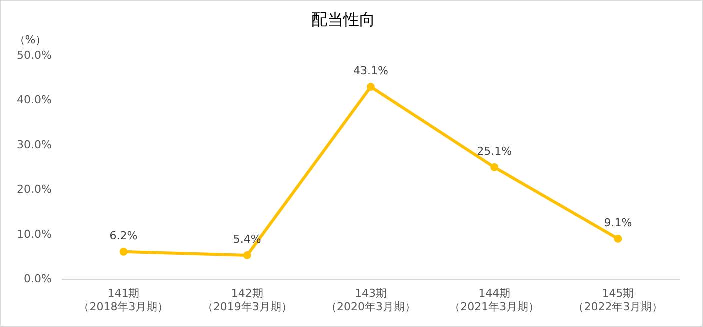 The width and height of the screenshot is (703, 327). What do you see at coordinates (371, 300) in the screenshot?
I see `x-tick-label: 143期（2020年3月期）` at bounding box center [371, 300].